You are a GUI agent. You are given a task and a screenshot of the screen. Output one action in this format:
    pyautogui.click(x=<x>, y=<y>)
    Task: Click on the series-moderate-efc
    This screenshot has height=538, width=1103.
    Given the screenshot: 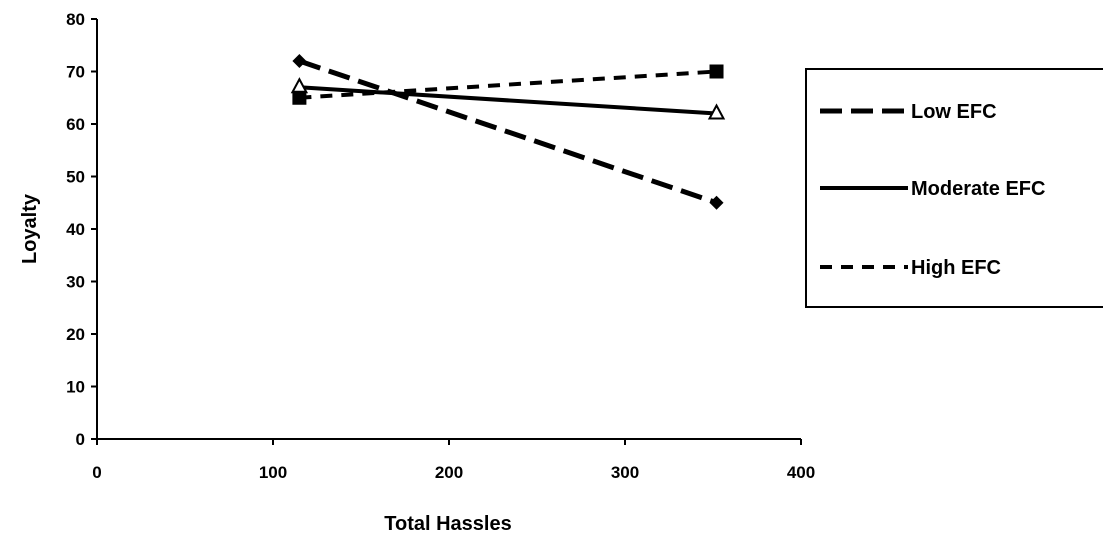 What is the action you would take?
    pyautogui.click(x=508, y=98)
    